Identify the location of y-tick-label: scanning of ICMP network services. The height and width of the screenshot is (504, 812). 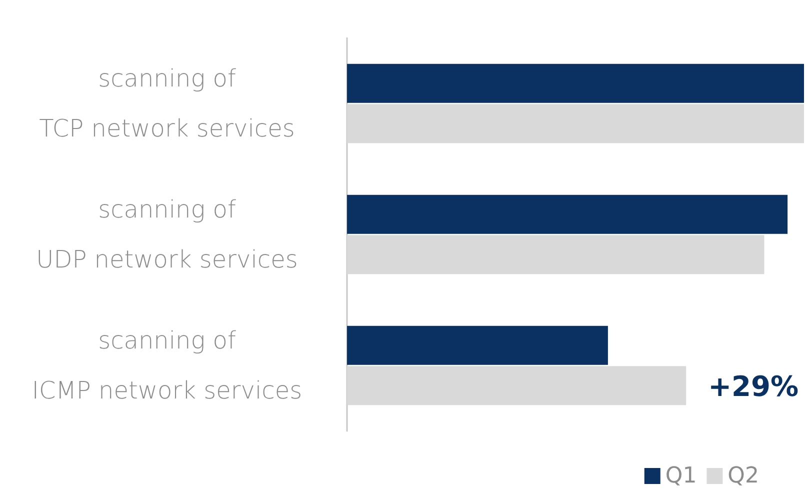
(167, 365).